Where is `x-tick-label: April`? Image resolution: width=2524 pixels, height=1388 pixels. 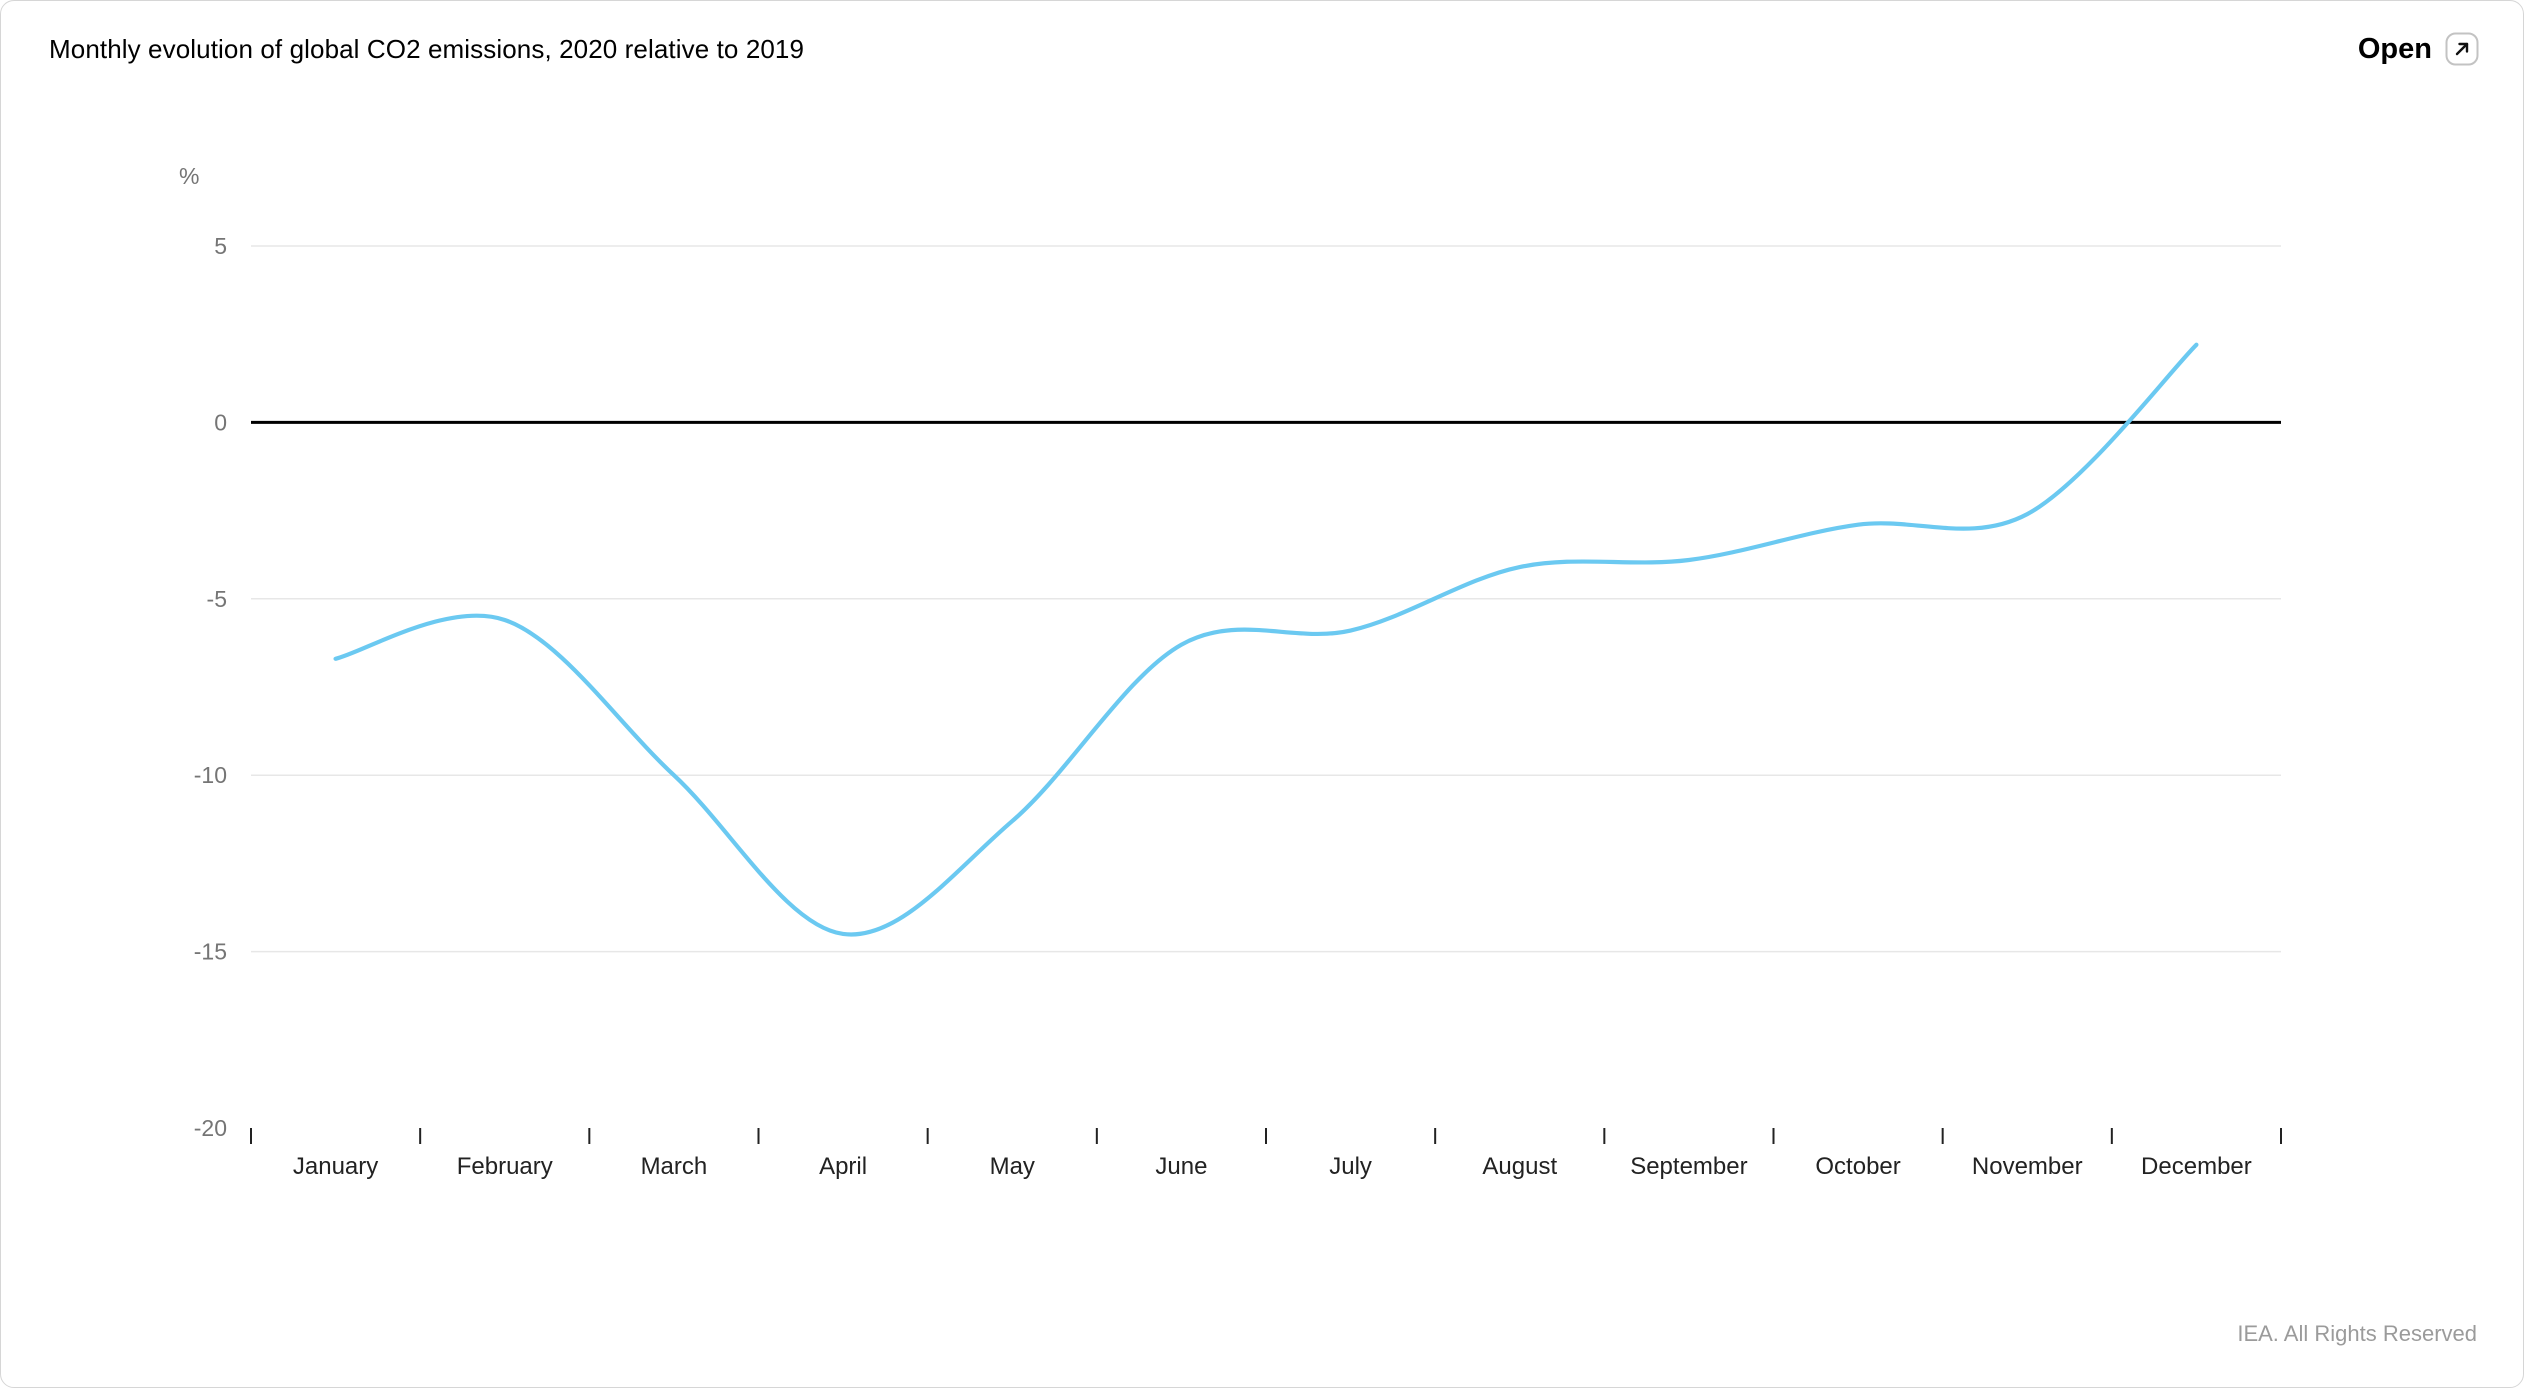
x-tick-label: April is located at coordinates (843, 1166).